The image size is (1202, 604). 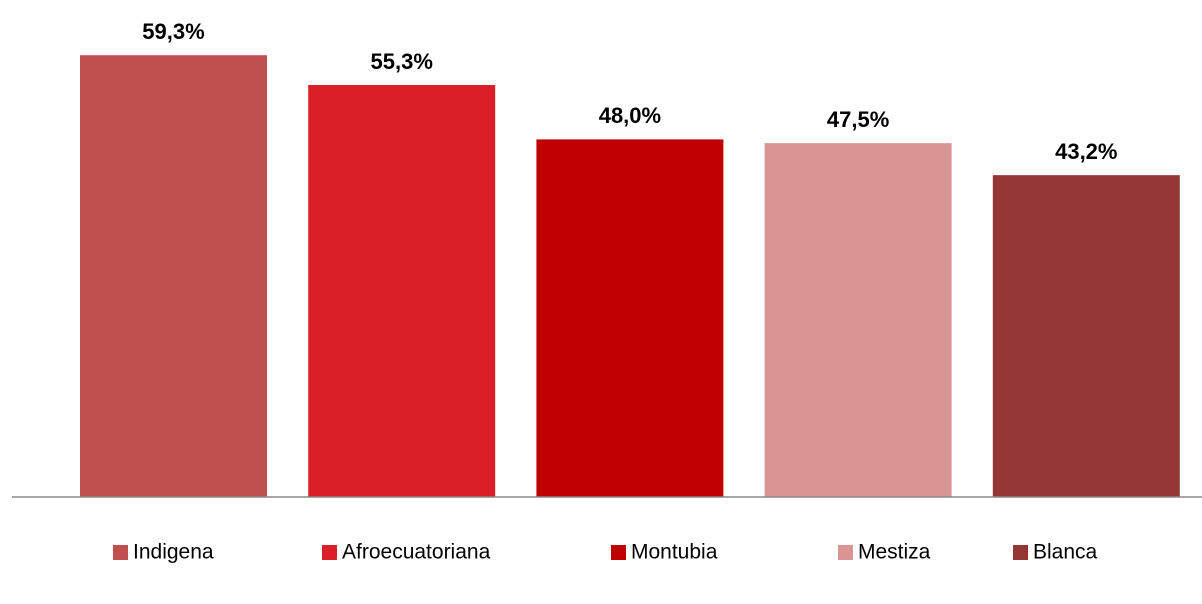 What do you see at coordinates (173, 31) in the screenshot?
I see `value-label: 59,3%` at bounding box center [173, 31].